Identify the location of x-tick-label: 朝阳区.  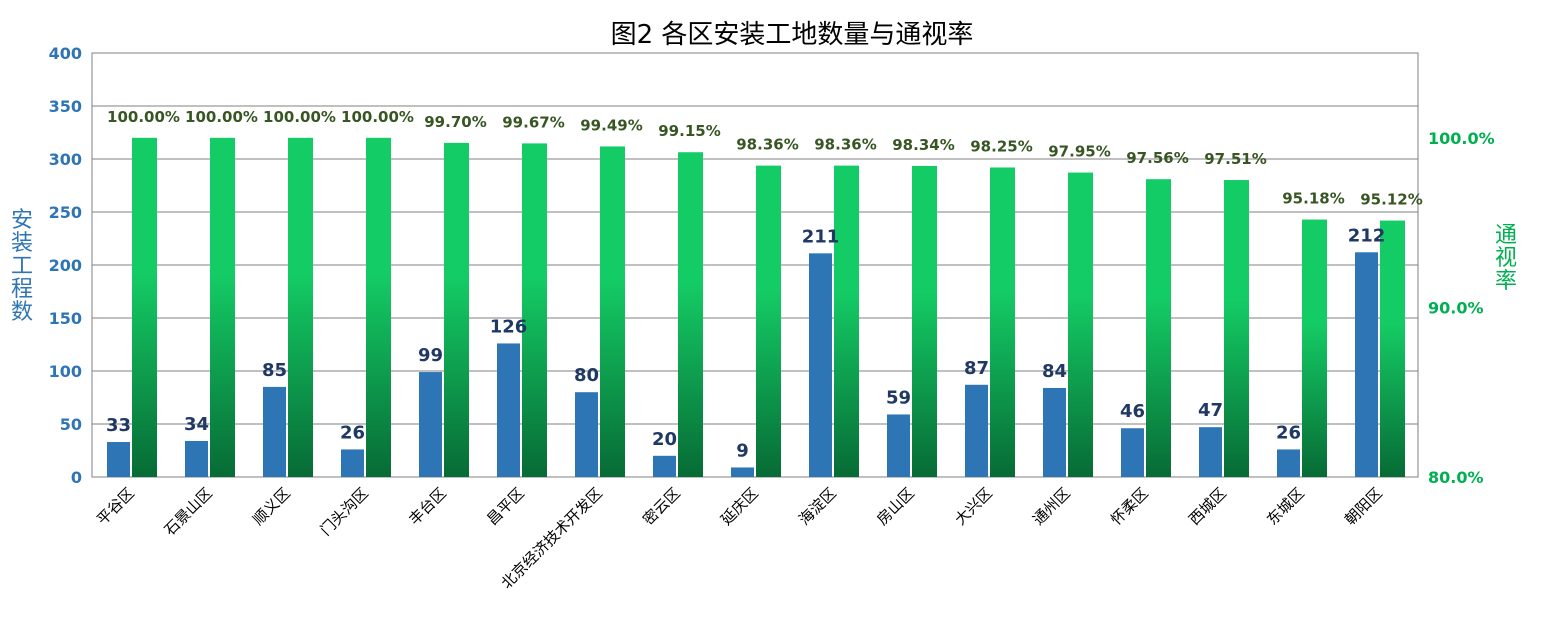
(1363, 506).